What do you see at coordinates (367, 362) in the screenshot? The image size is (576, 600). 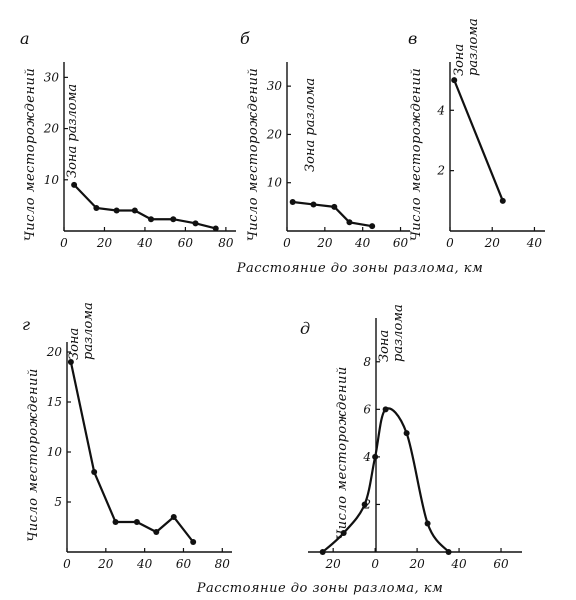 I see `y-tick-label: 8` at bounding box center [367, 362].